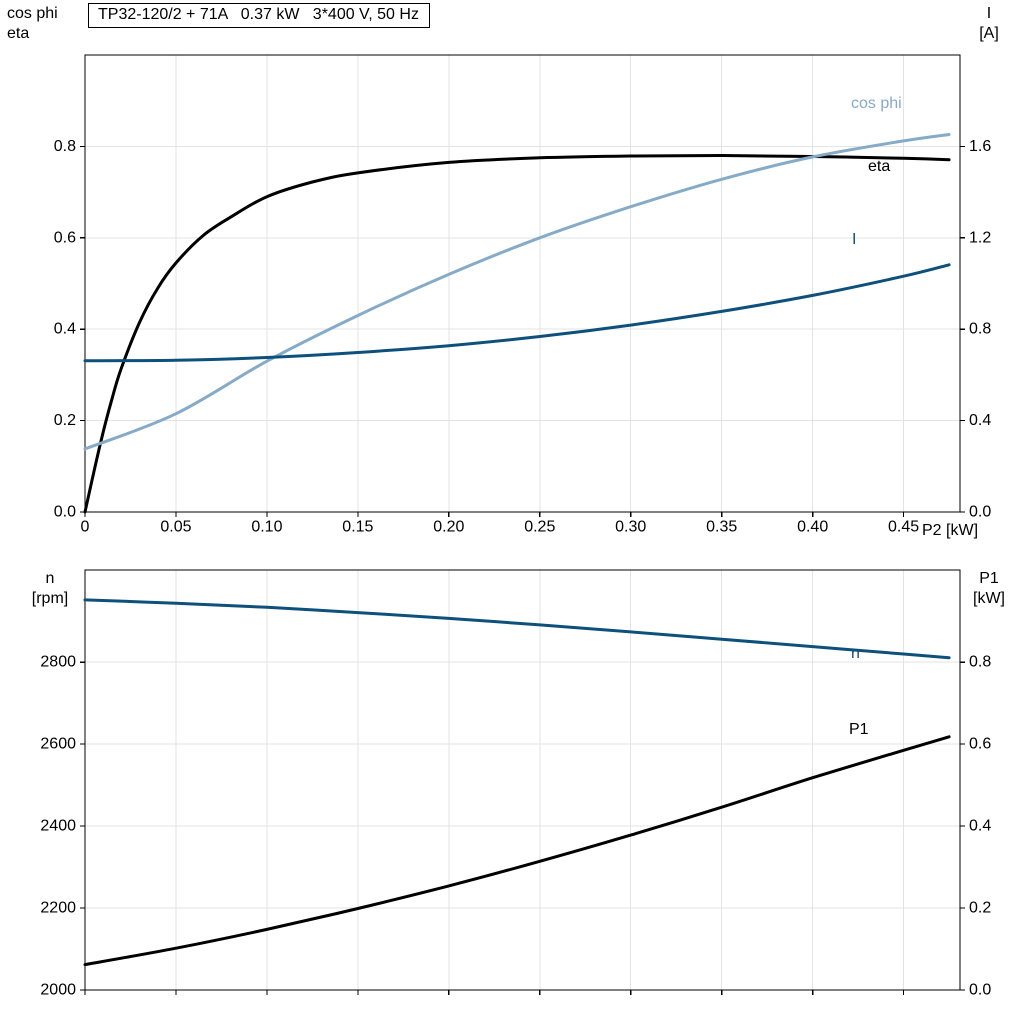 Image resolution: width=1024 pixels, height=1024 pixels. I want to click on x-tick-label: 0.35, so click(721, 526).